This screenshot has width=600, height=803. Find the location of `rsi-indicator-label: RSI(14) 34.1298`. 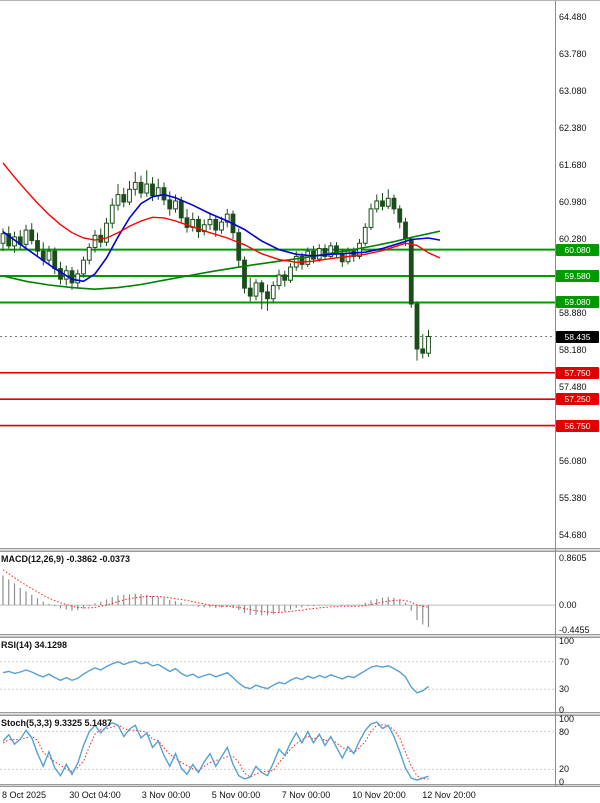

rsi-indicator-label: RSI(14) 34.1298 is located at coordinates (34, 645).